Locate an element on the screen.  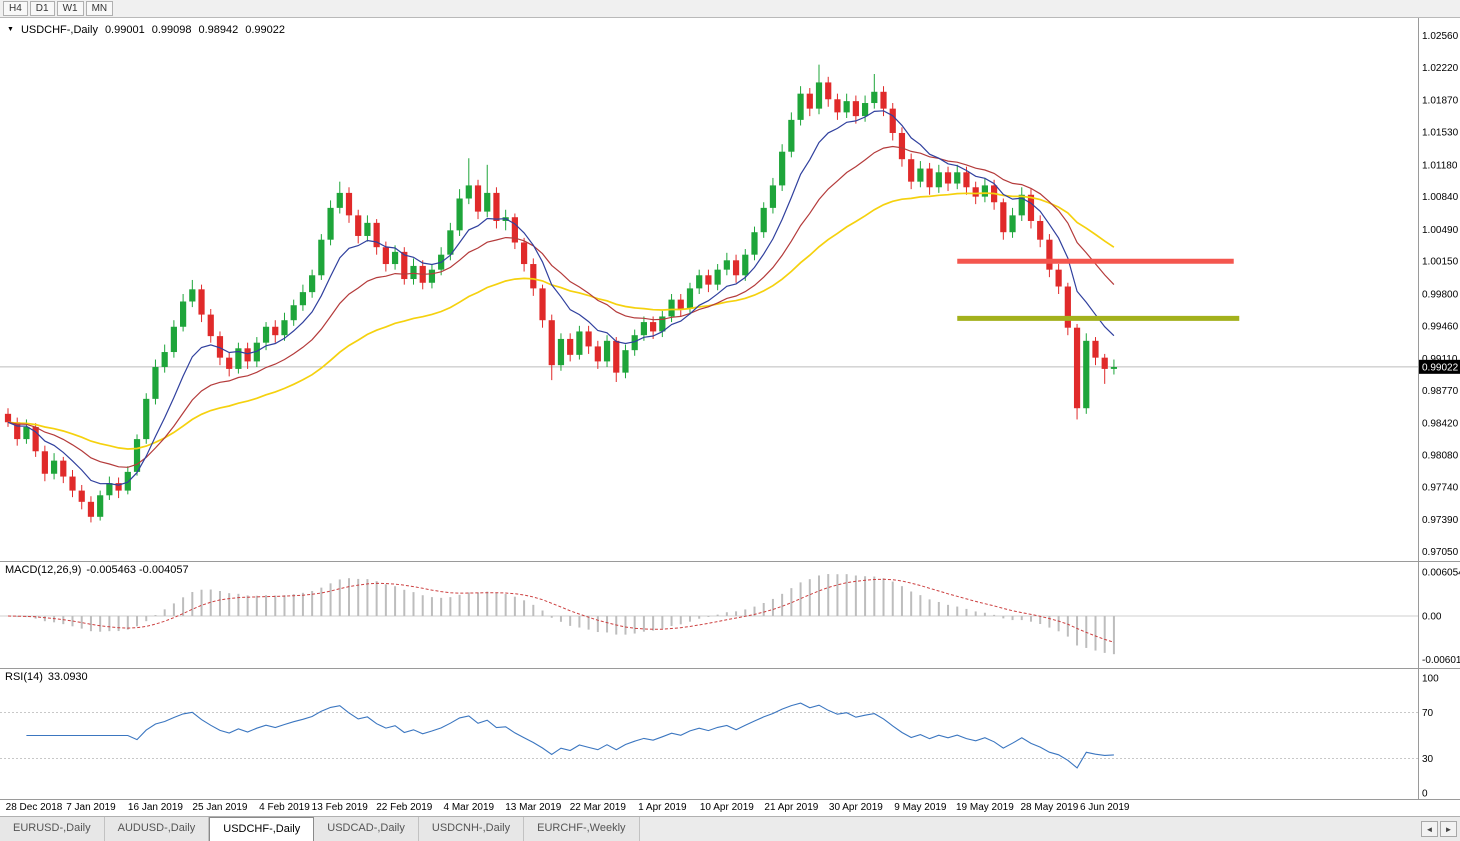
time-axis-label: 22 Feb 2019 is located at coordinates (404, 807).